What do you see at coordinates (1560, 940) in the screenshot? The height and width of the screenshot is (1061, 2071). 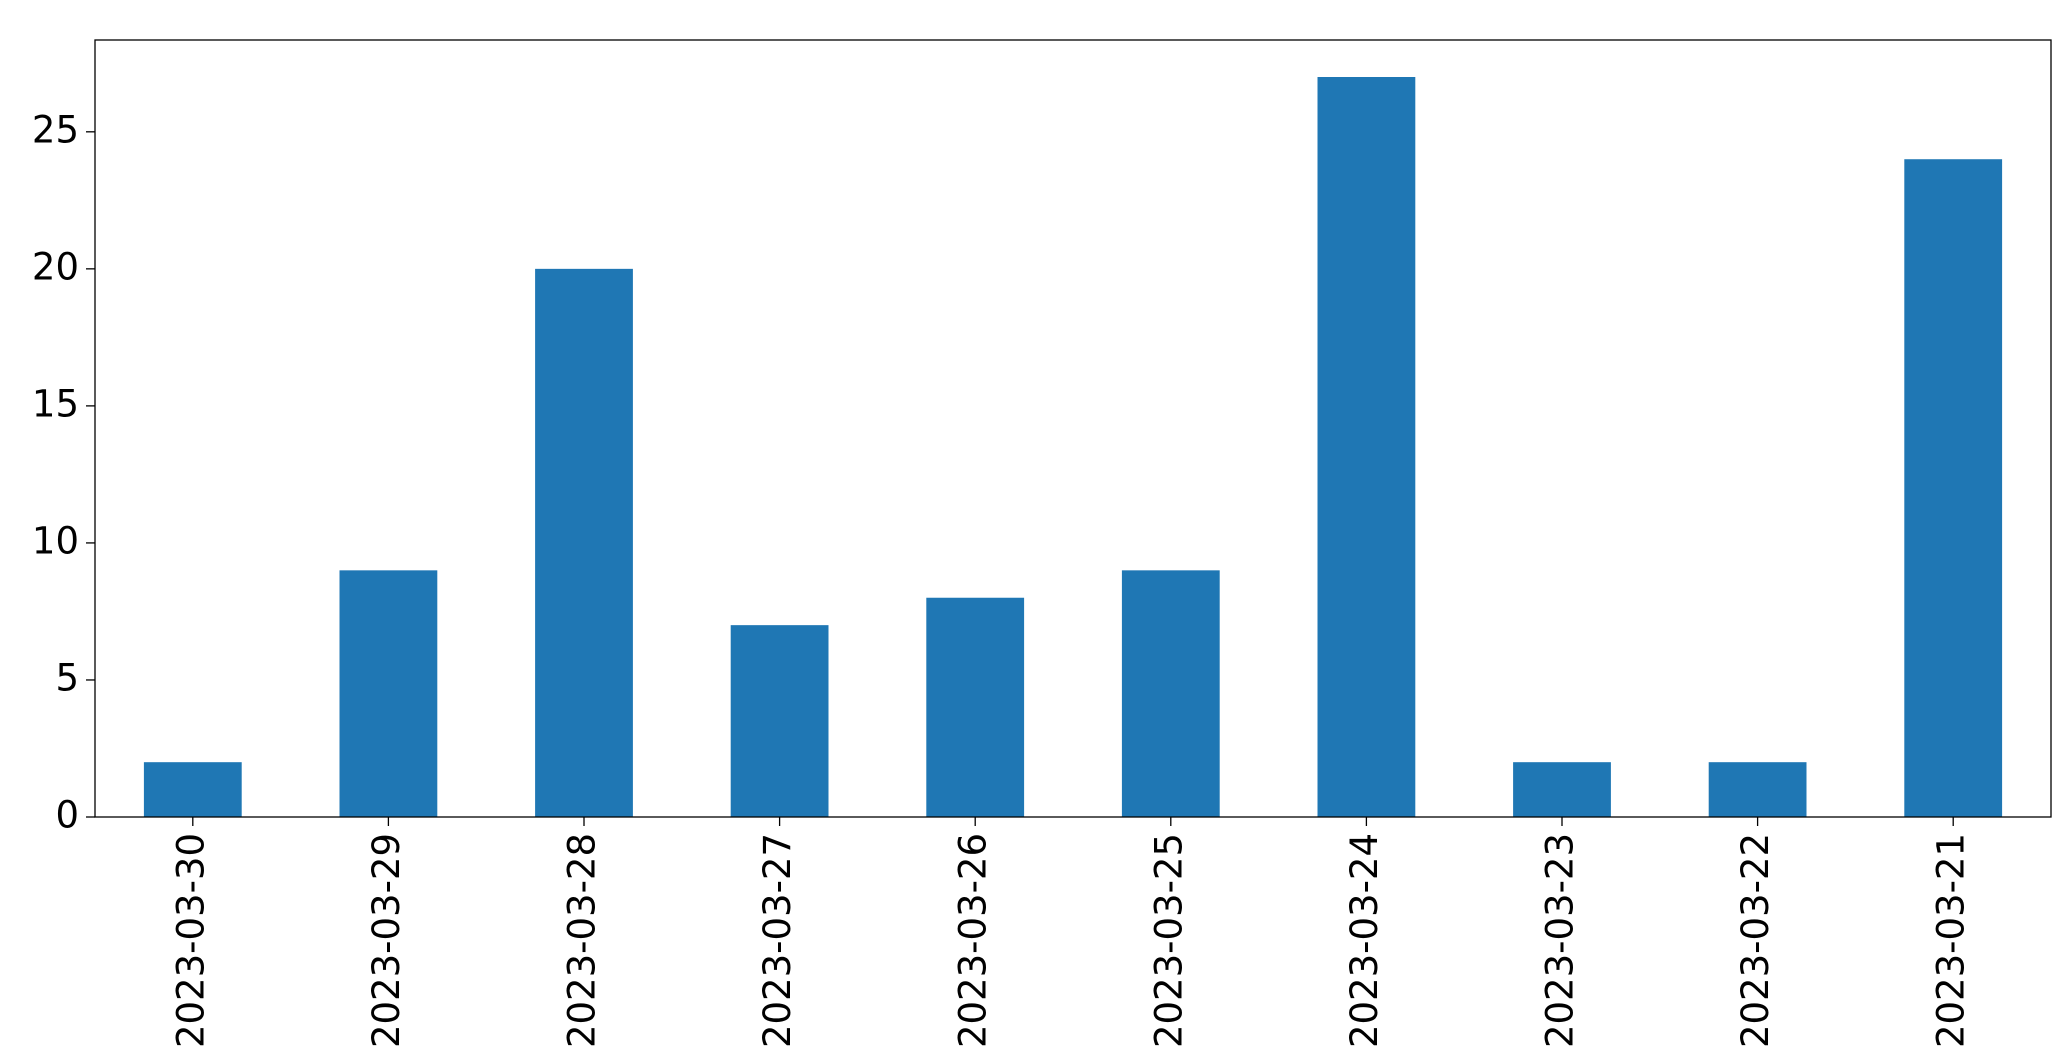 I see `x-tick-label: 2023-03-23` at bounding box center [1560, 940].